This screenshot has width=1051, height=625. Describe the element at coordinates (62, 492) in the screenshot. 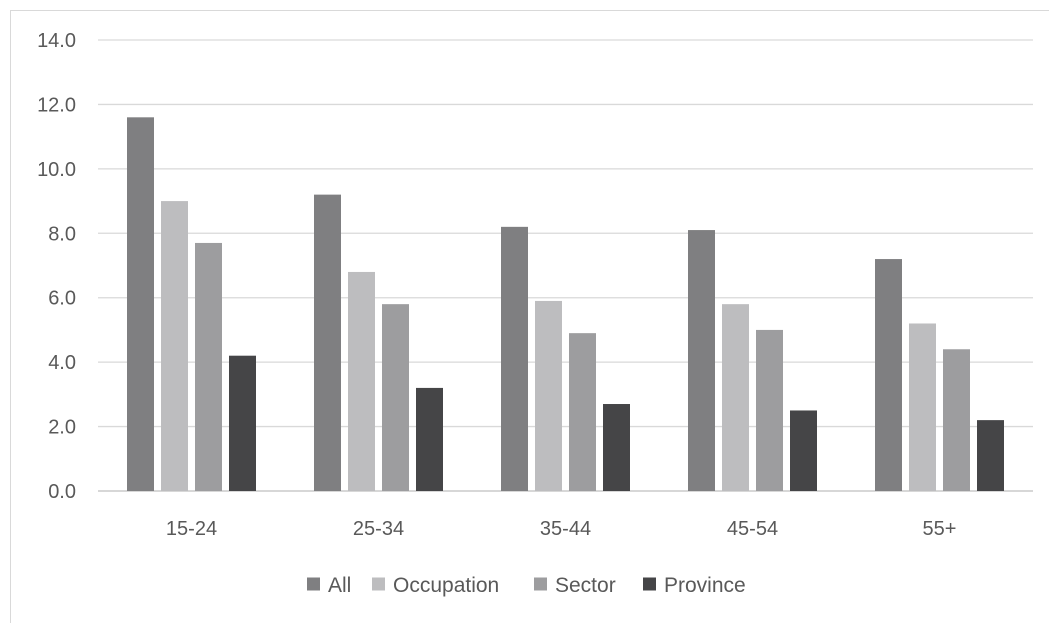

I see `y-tick-label: 0.0` at that location.